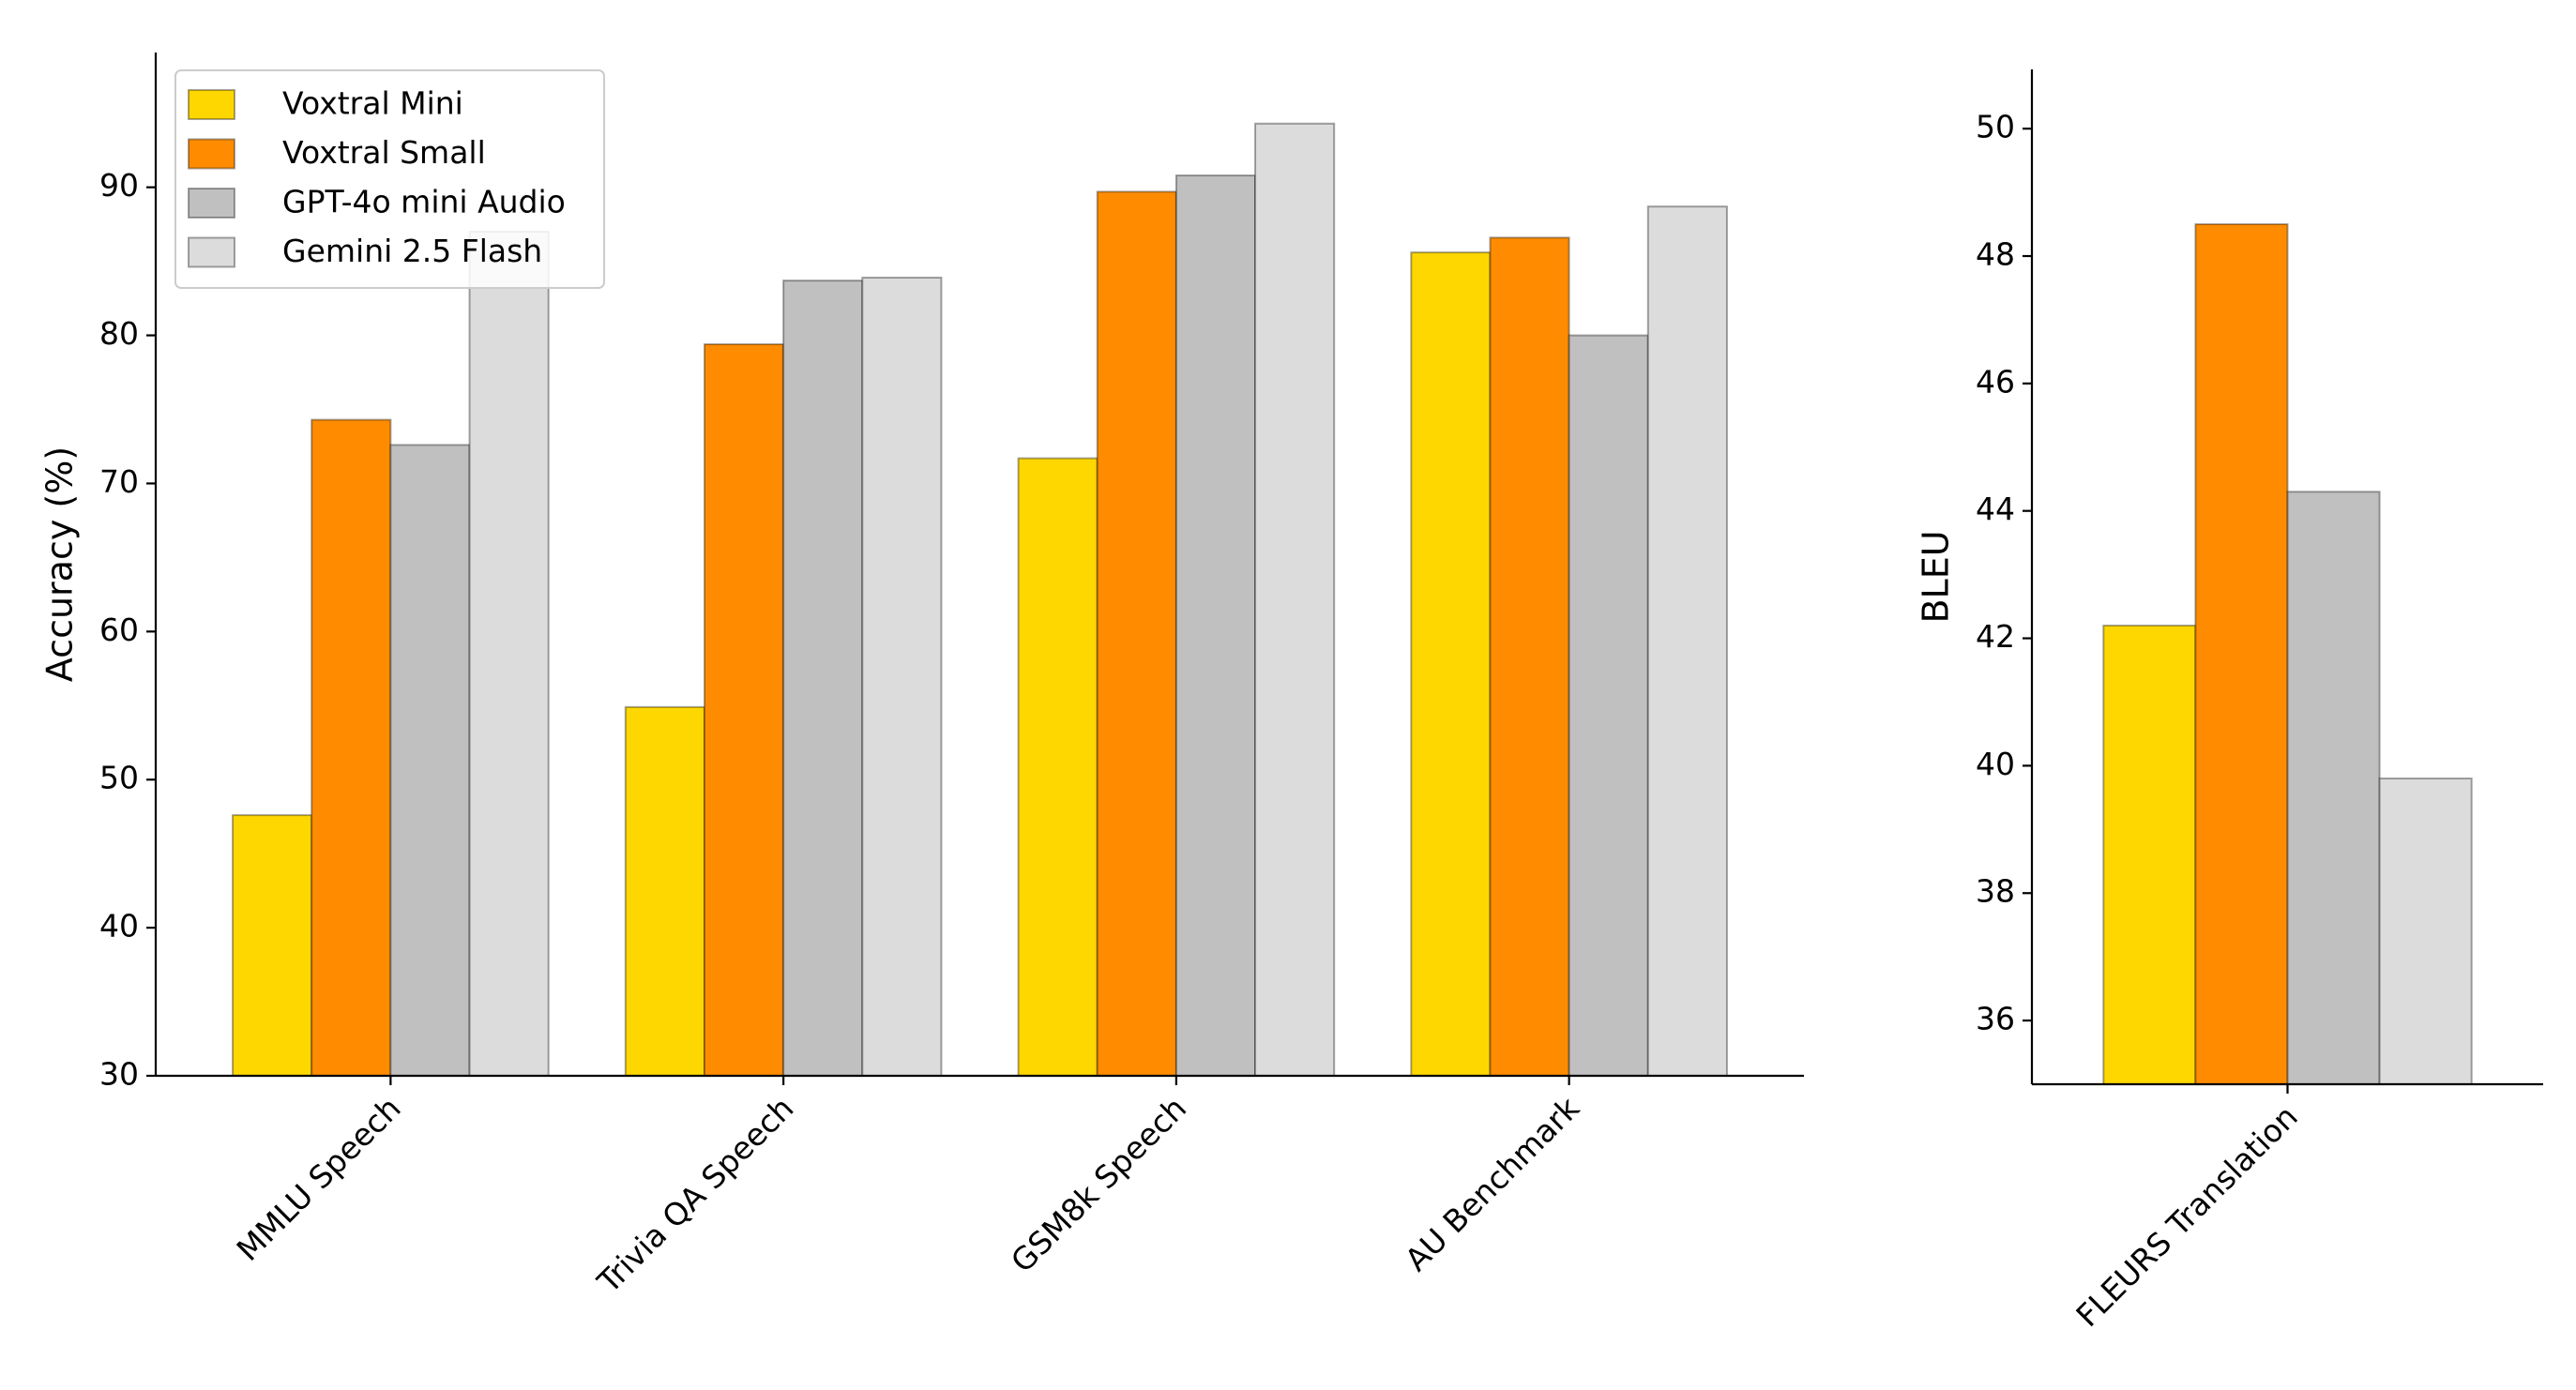 The image size is (2576, 1390). Describe the element at coordinates (119, 481) in the screenshot. I see `y-tick-label: 70` at that location.